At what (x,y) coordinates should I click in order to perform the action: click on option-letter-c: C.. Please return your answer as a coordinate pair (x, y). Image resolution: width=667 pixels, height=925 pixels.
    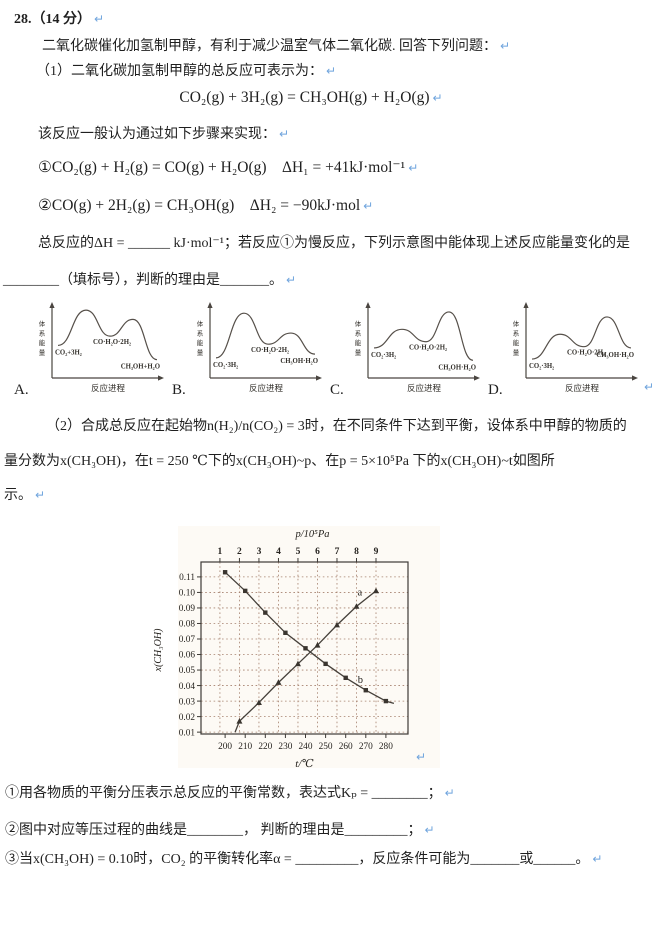
    Looking at the image, I should click on (337, 390).